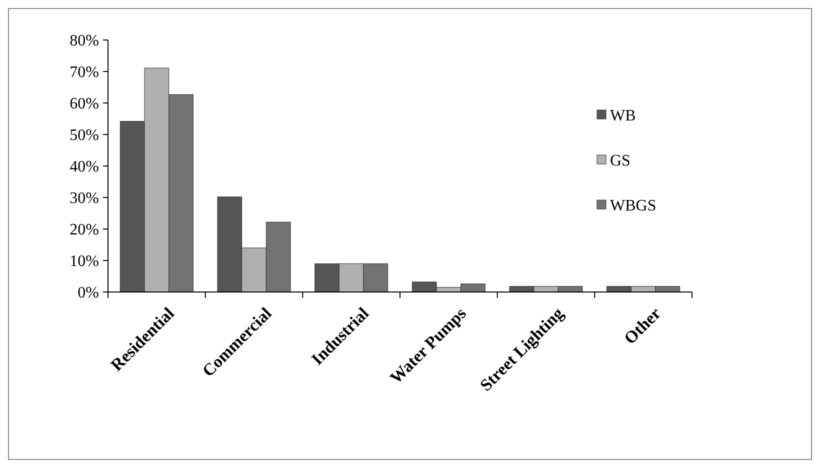 The height and width of the screenshot is (468, 820). What do you see at coordinates (84, 73) in the screenshot?
I see `y-tick-label: 70%` at bounding box center [84, 73].